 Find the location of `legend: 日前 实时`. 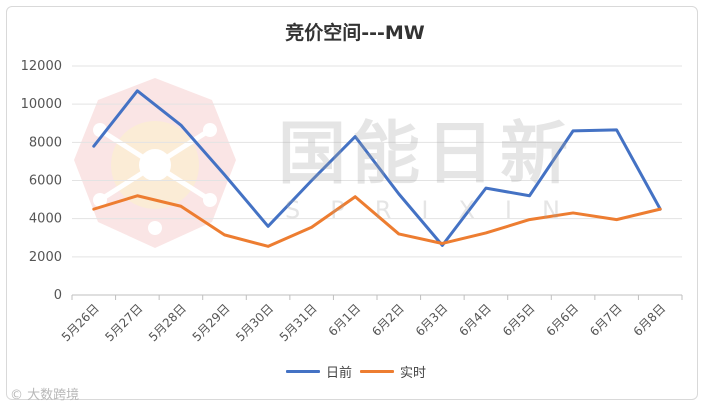

legend: 日前 实时 is located at coordinates (355, 372).